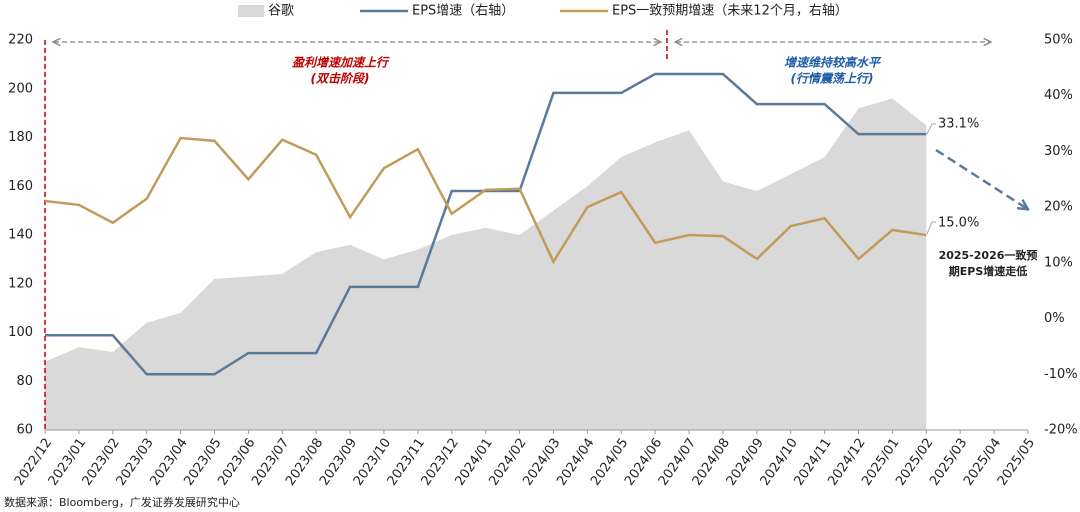 This screenshot has width=1080, height=512. Describe the element at coordinates (20, 283) in the screenshot. I see `y-tick-label: 120` at that location.